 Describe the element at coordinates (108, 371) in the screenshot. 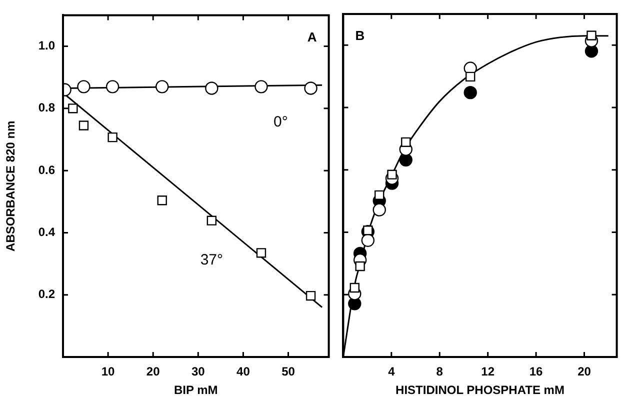

I see `x-tick-label: 10` at that location.